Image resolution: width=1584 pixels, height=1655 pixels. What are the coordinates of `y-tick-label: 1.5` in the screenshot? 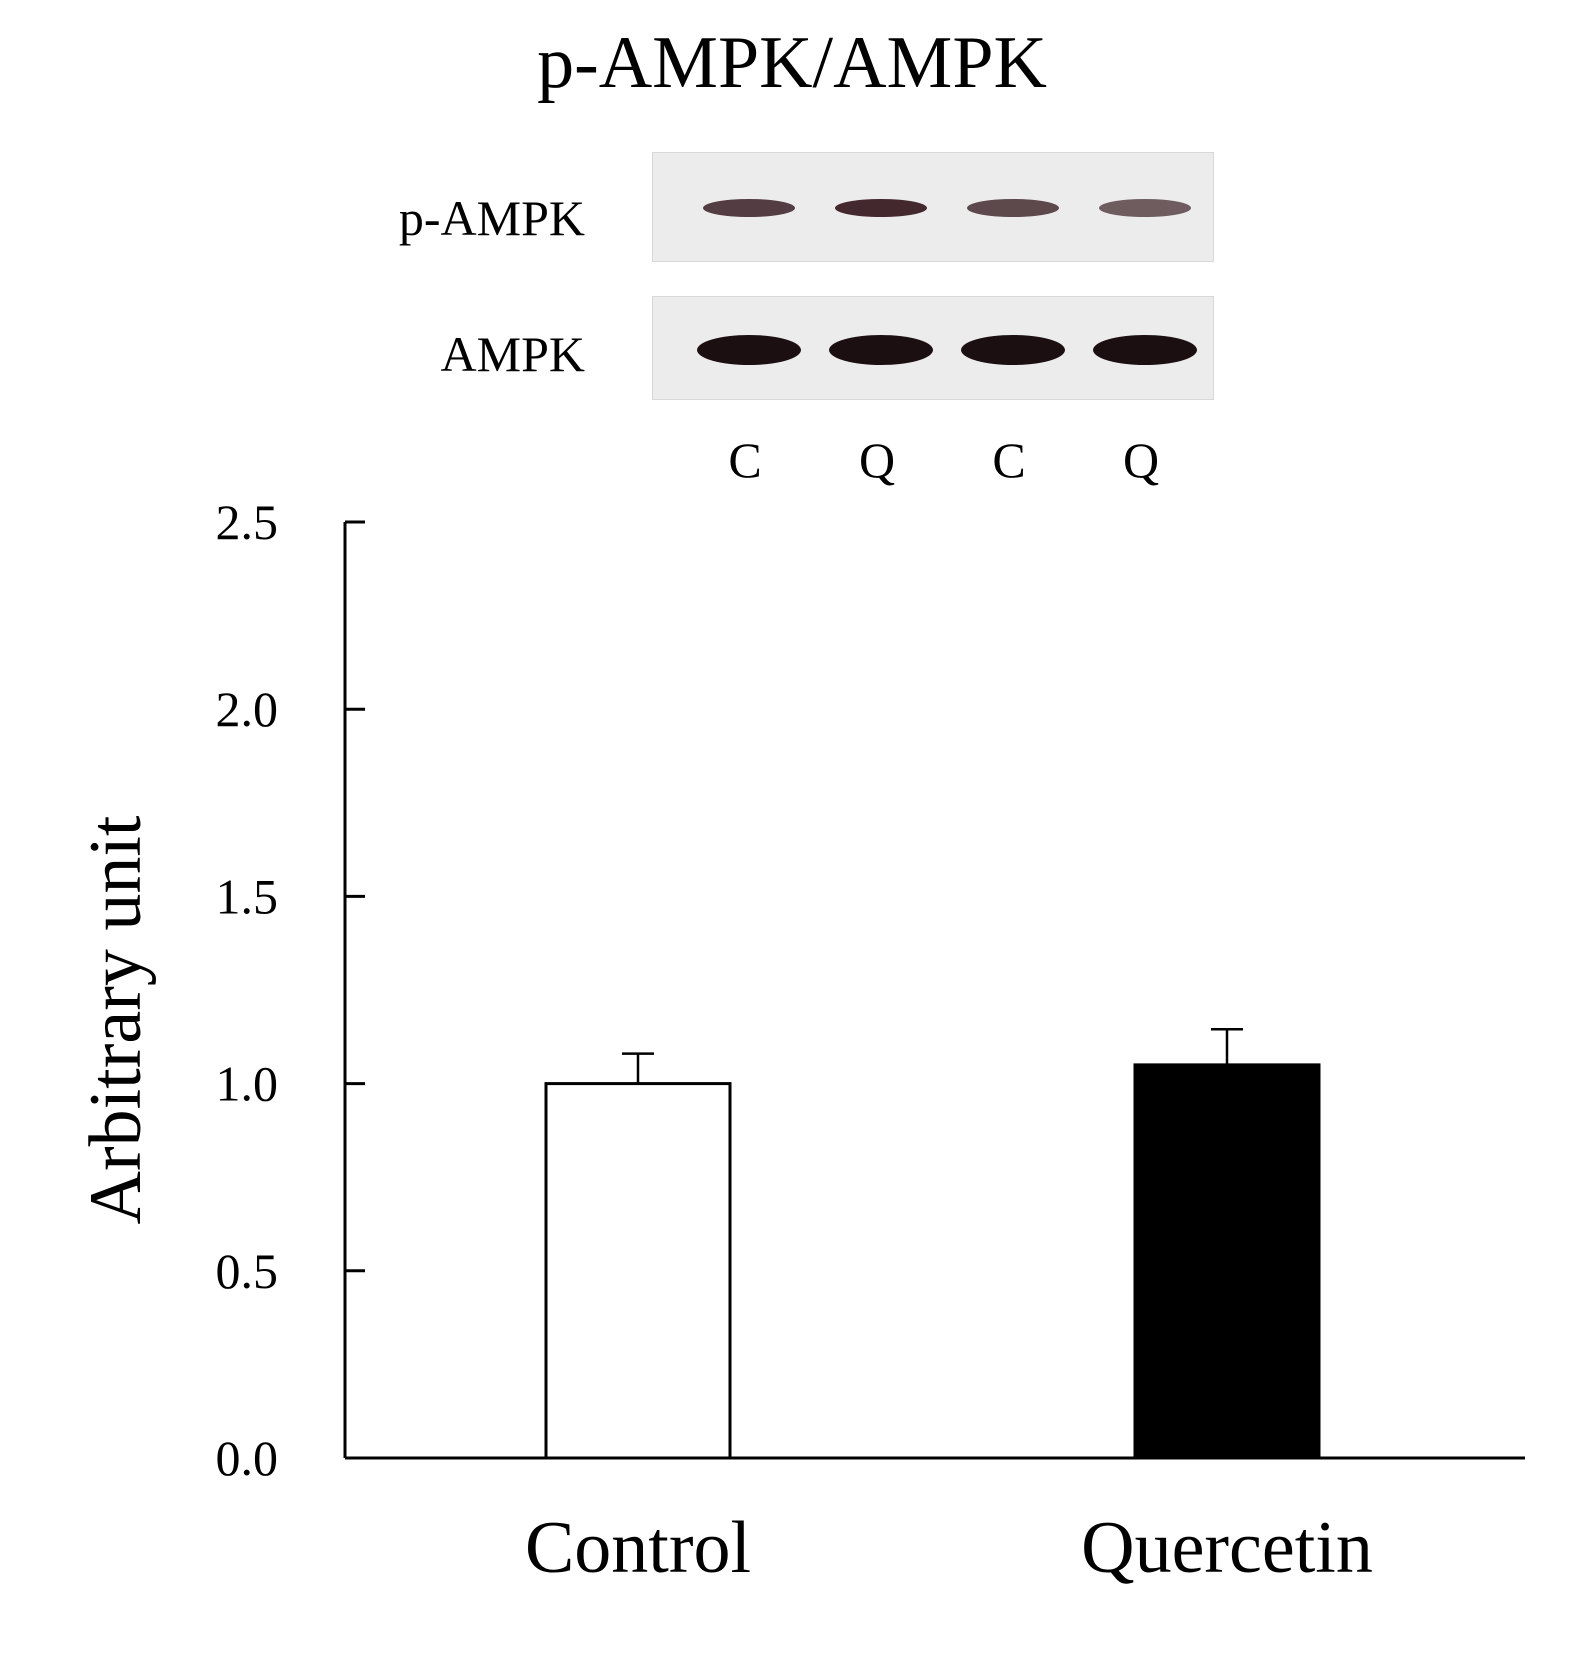 It's located at (247, 896).